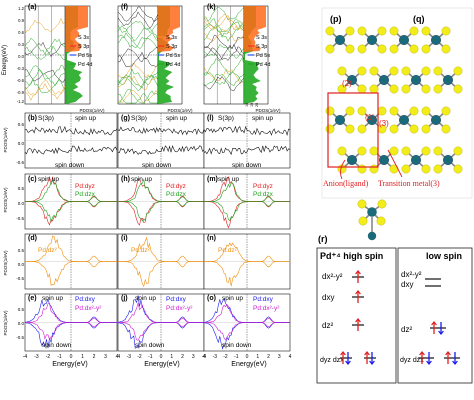 This screenshot has width=474, height=400. Describe the element at coordinates (180, 110) in the screenshot. I see `pdos-x-label-f: PDOS(1/eV)` at that location.